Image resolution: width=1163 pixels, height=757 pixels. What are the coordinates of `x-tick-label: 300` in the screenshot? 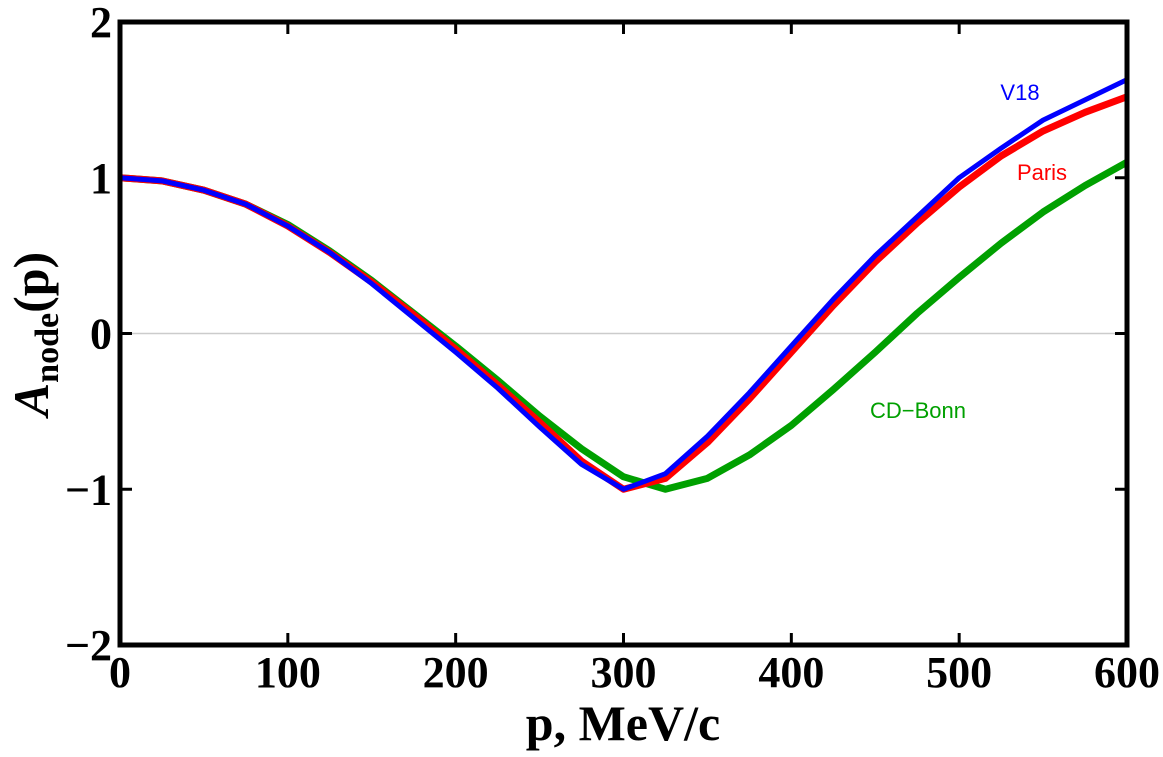 It's located at (624, 672).